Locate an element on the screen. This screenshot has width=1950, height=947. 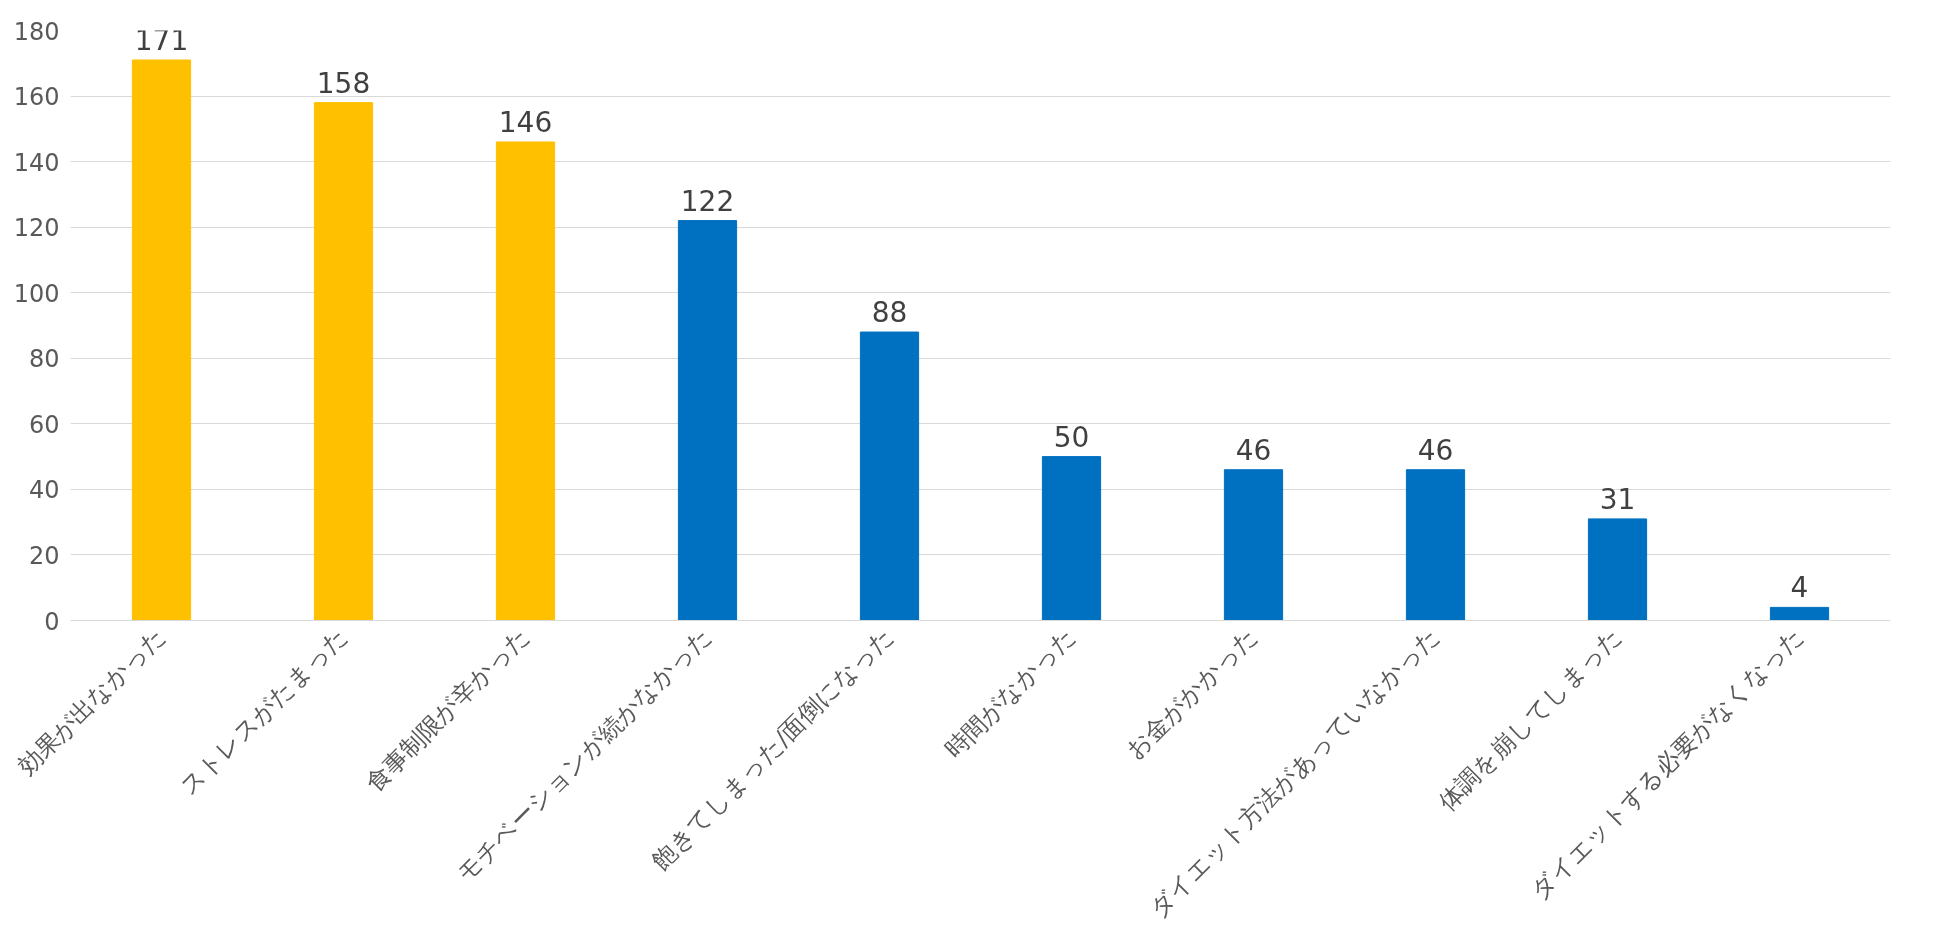
x-tick-label: 時間がなかった is located at coordinates (1010, 692).